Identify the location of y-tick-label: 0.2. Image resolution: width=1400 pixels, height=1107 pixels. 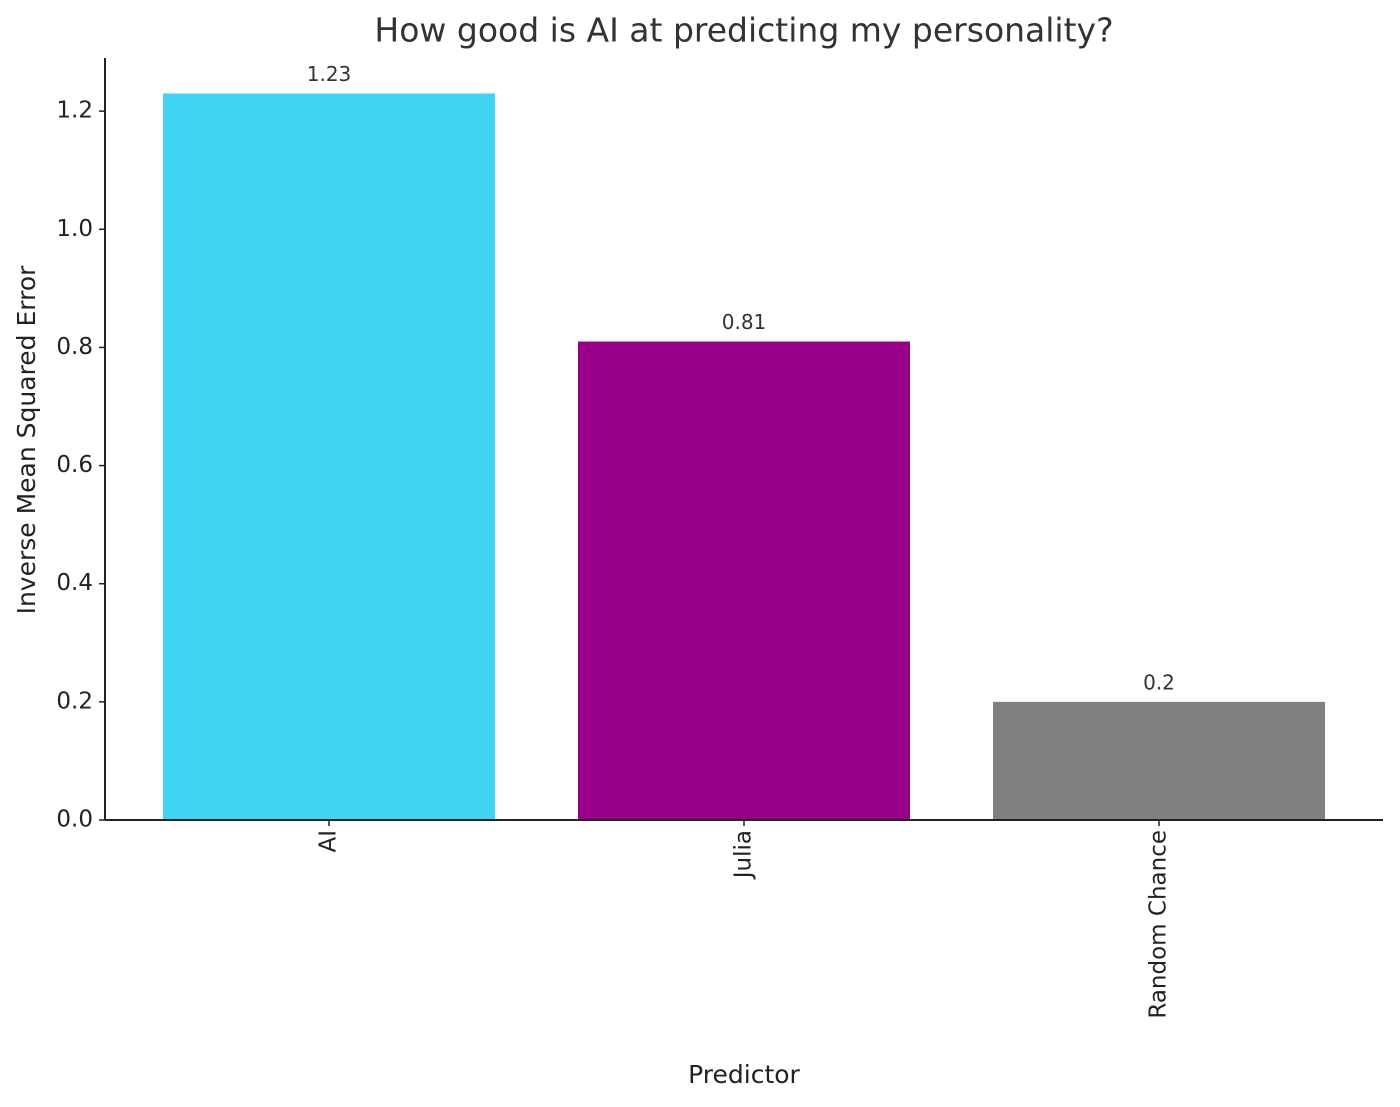
(74, 701).